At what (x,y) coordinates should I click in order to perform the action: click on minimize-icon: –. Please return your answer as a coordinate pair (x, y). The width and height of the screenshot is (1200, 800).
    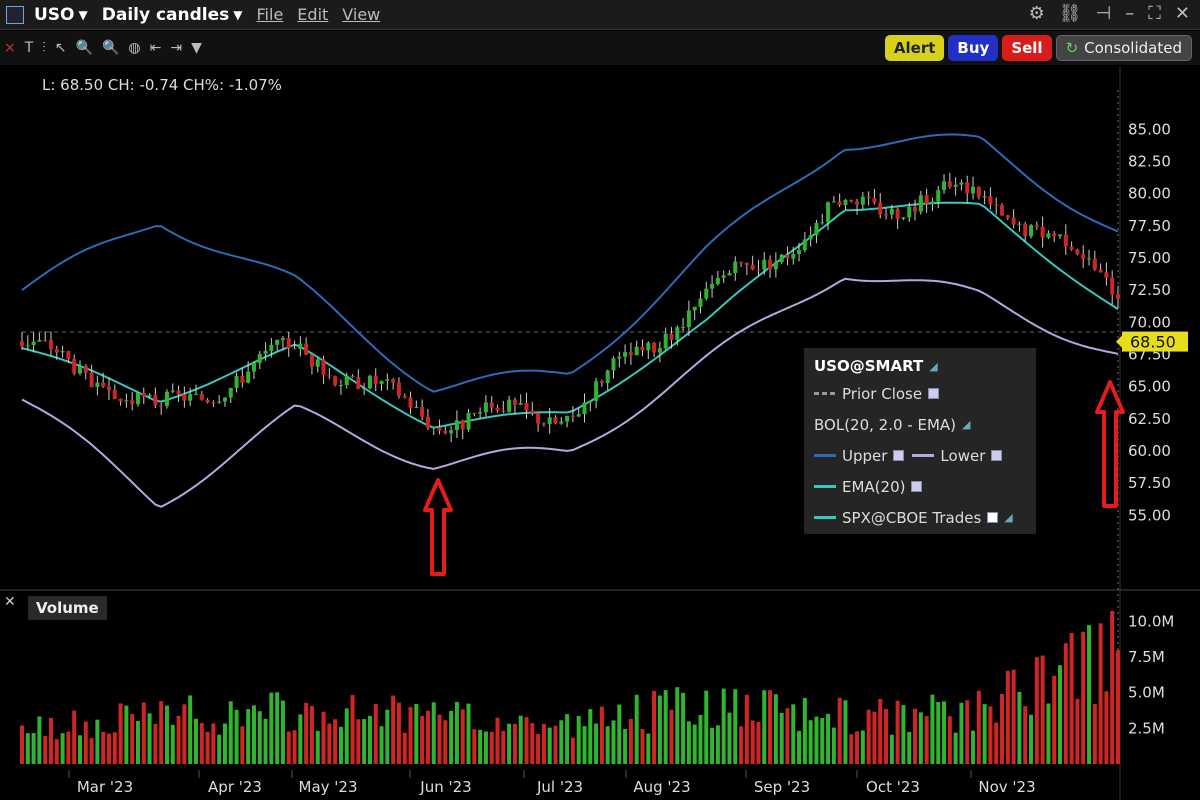
    Looking at the image, I should click on (1130, 13).